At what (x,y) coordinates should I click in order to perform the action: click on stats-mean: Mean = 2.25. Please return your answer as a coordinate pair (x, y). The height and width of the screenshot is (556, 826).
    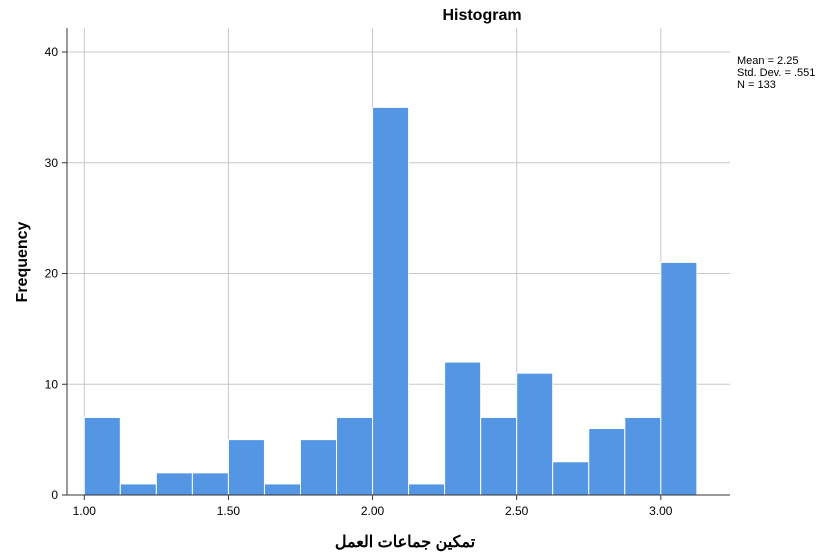
    Looking at the image, I should click on (767, 61).